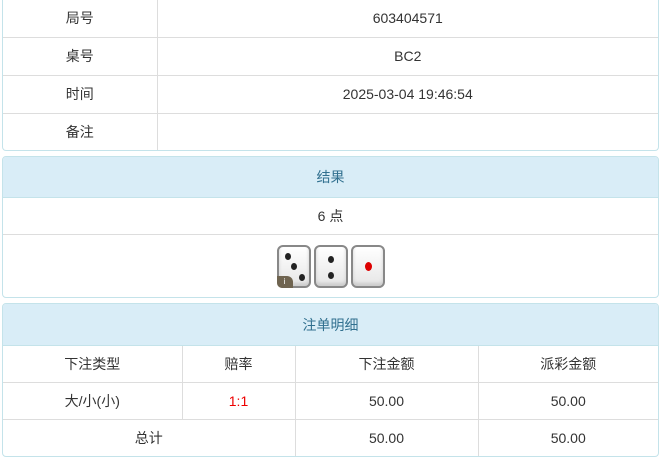 Image resolution: width=664 pixels, height=459 pixels. Describe the element at coordinates (407, 56) in the screenshot. I see `table-id: BC2` at that location.